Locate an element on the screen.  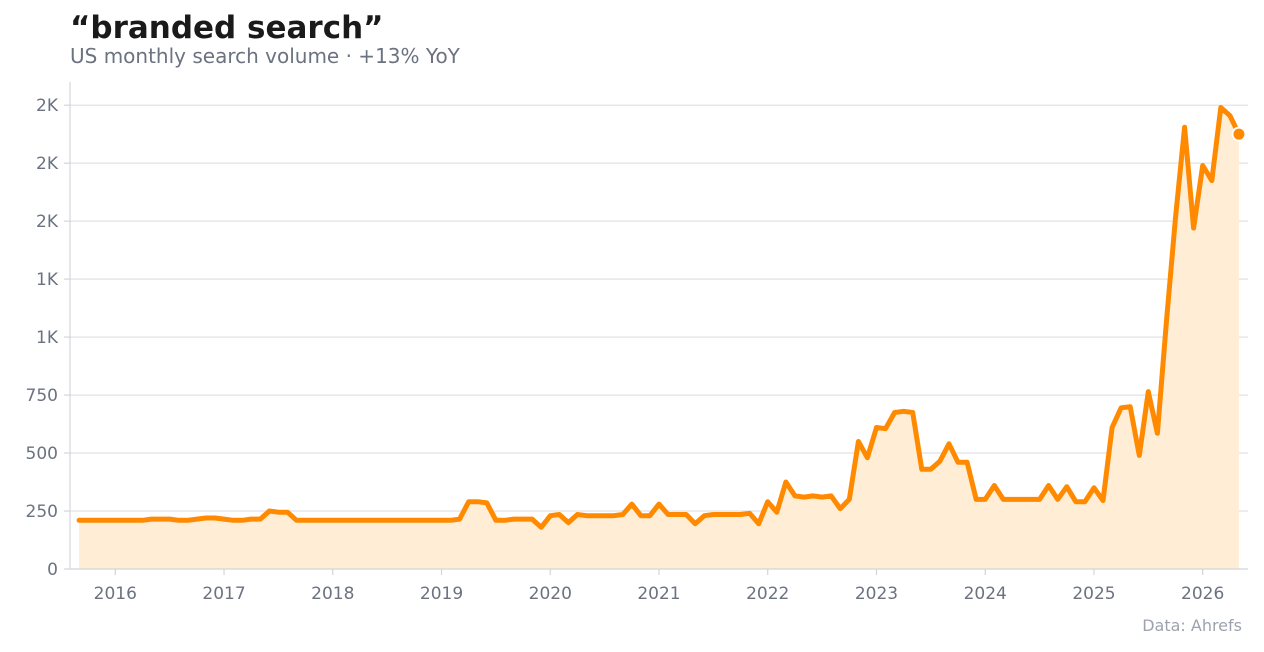
x-tick-label: 2023 is located at coordinates (876, 594).